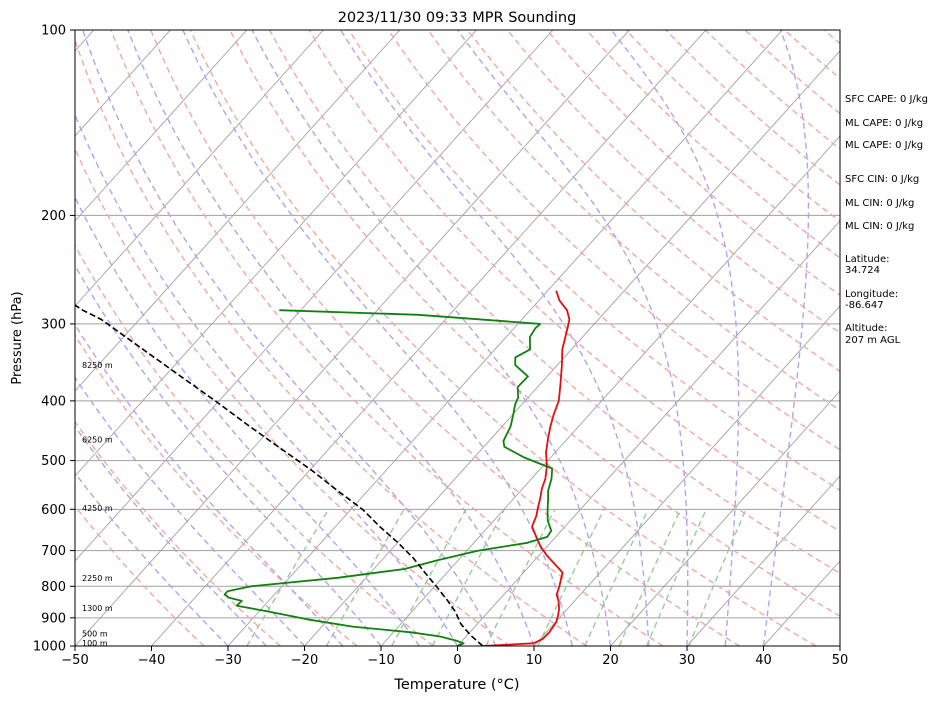 The width and height of the screenshot is (947, 704). I want to click on parameter-text: Altitude:, so click(866, 328).